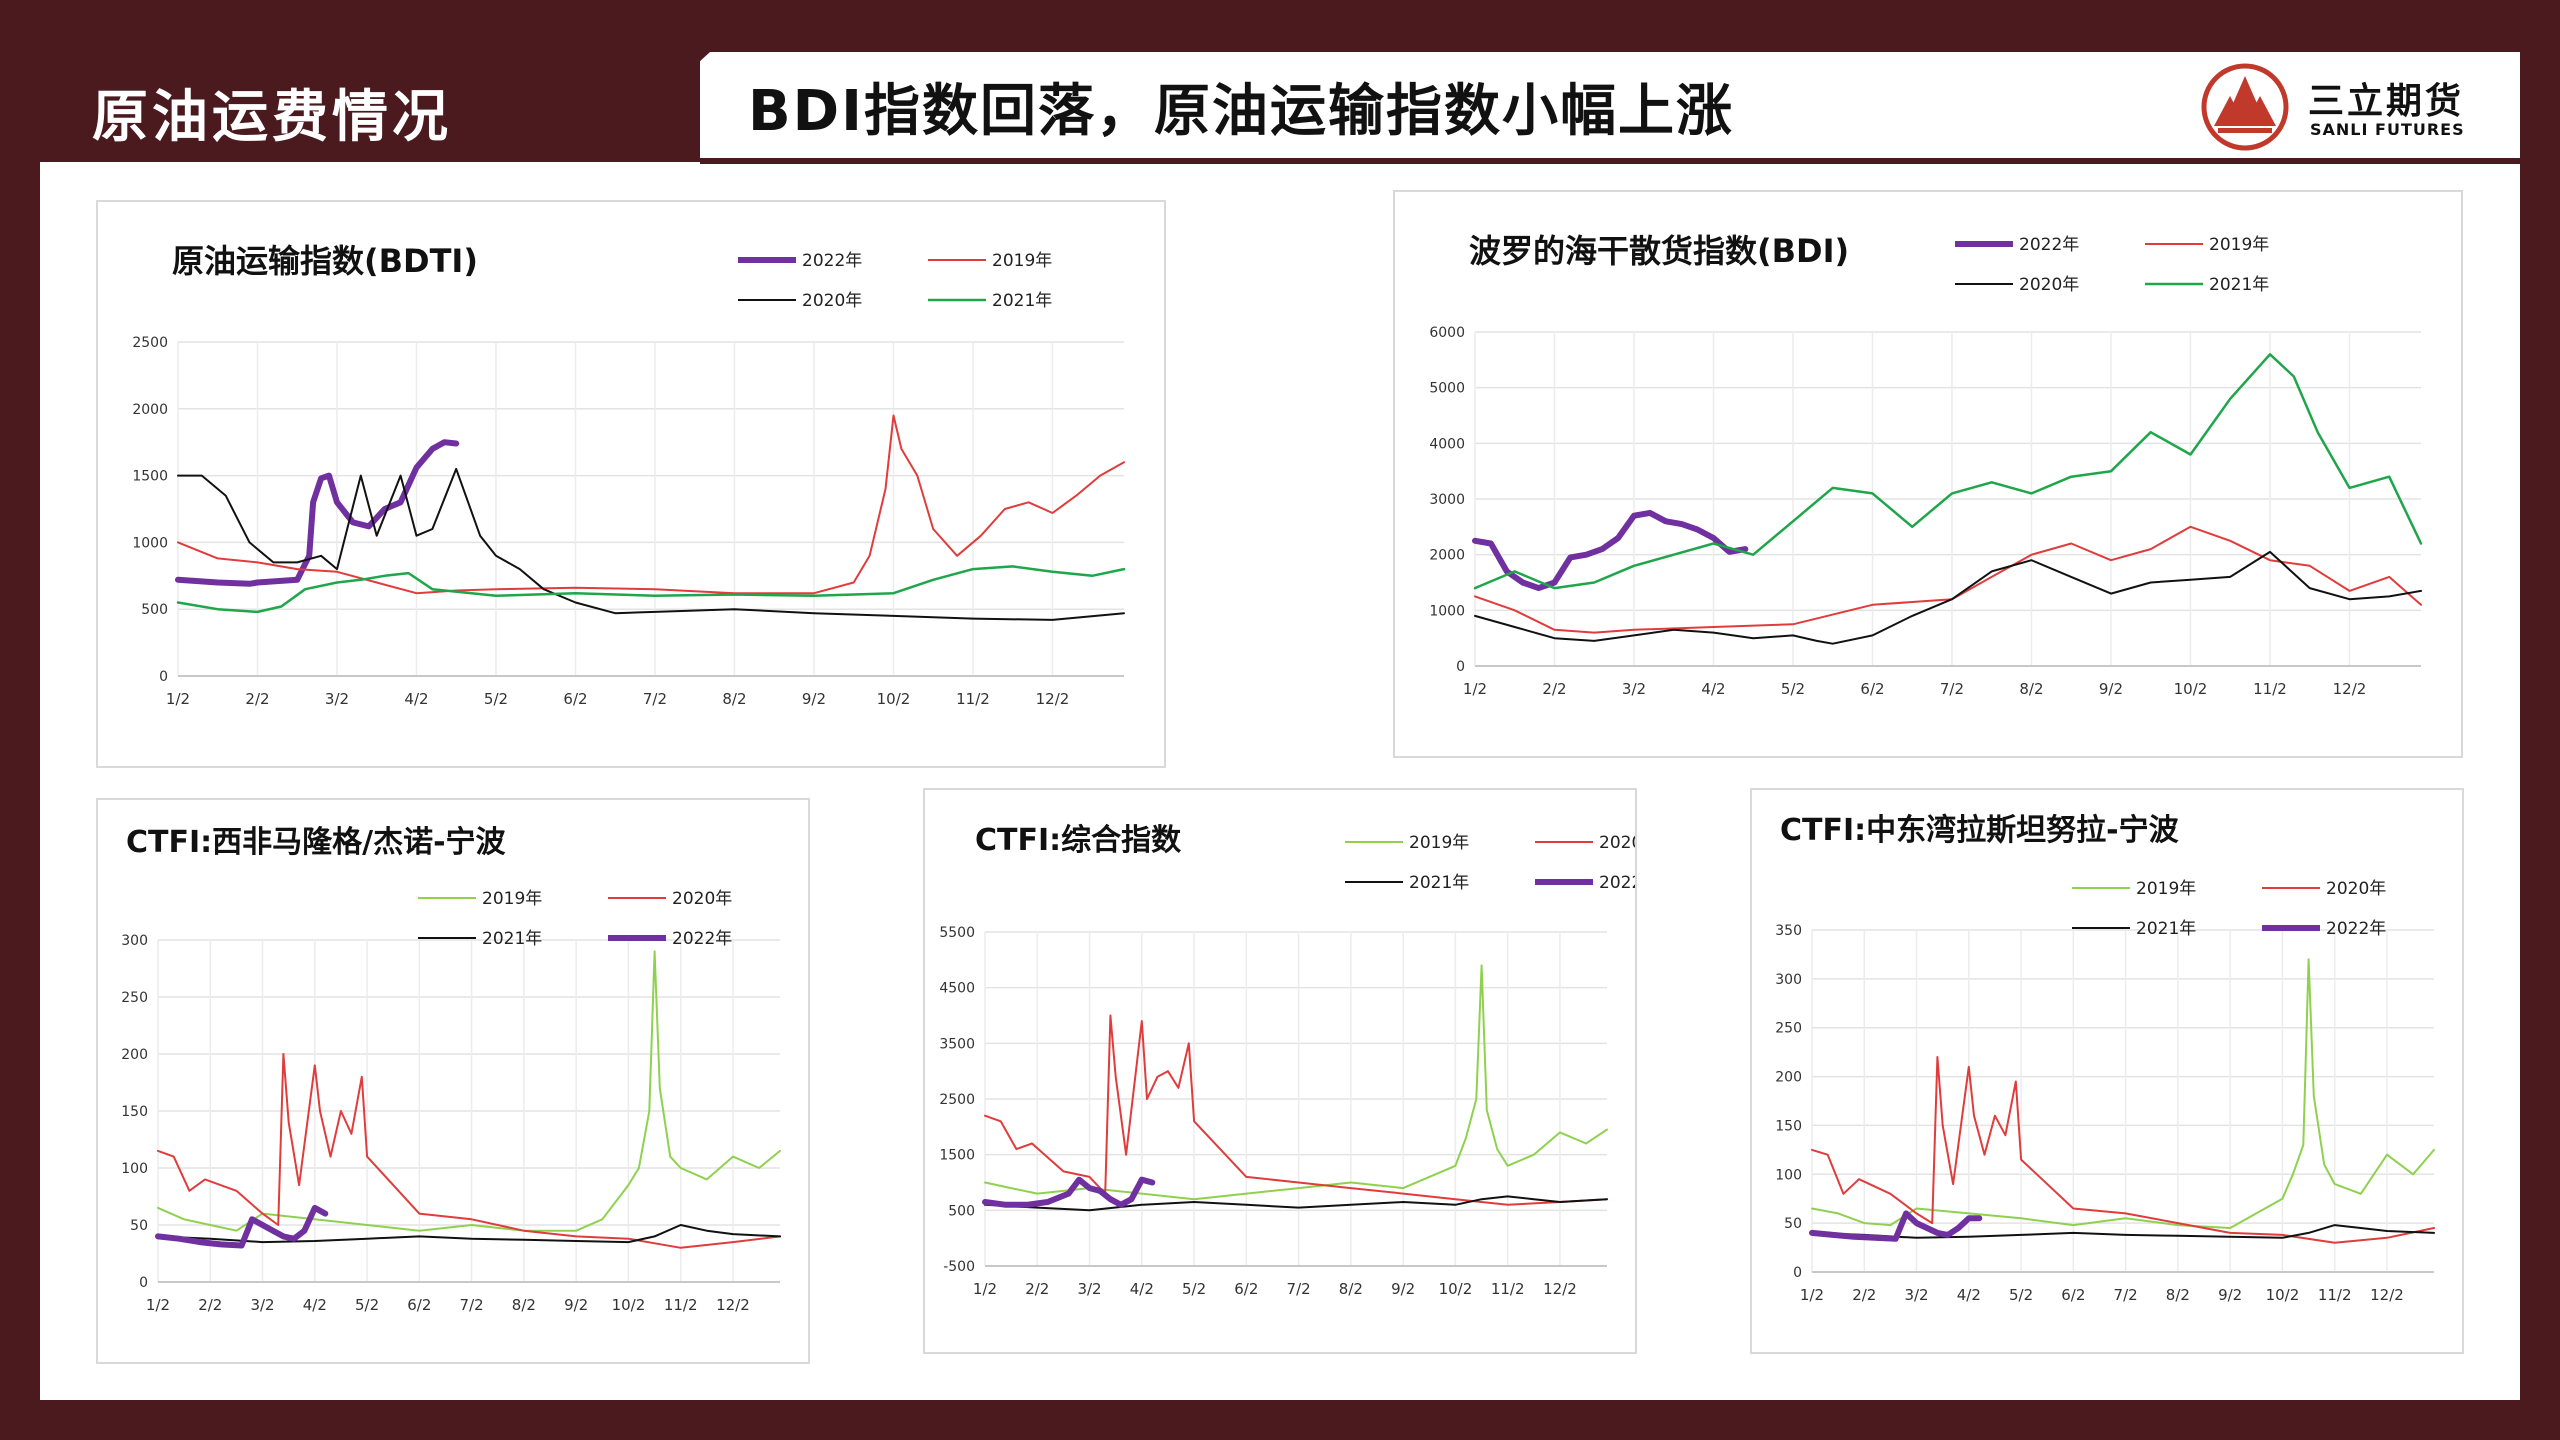 This screenshot has height=1440, width=2560. What do you see at coordinates (1475, 689) in the screenshot?
I see `x-tick-label: 1/2` at bounding box center [1475, 689].